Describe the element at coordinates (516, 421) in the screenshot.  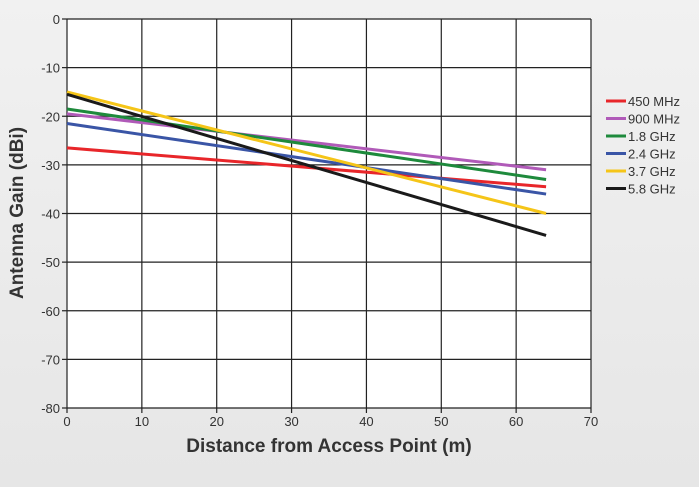
I see `x-tick-label: 60` at that location.